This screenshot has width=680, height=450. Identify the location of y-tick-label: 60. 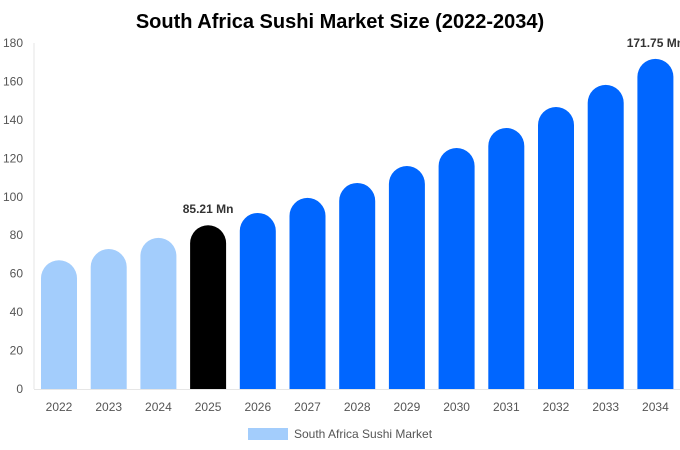
(17, 274).